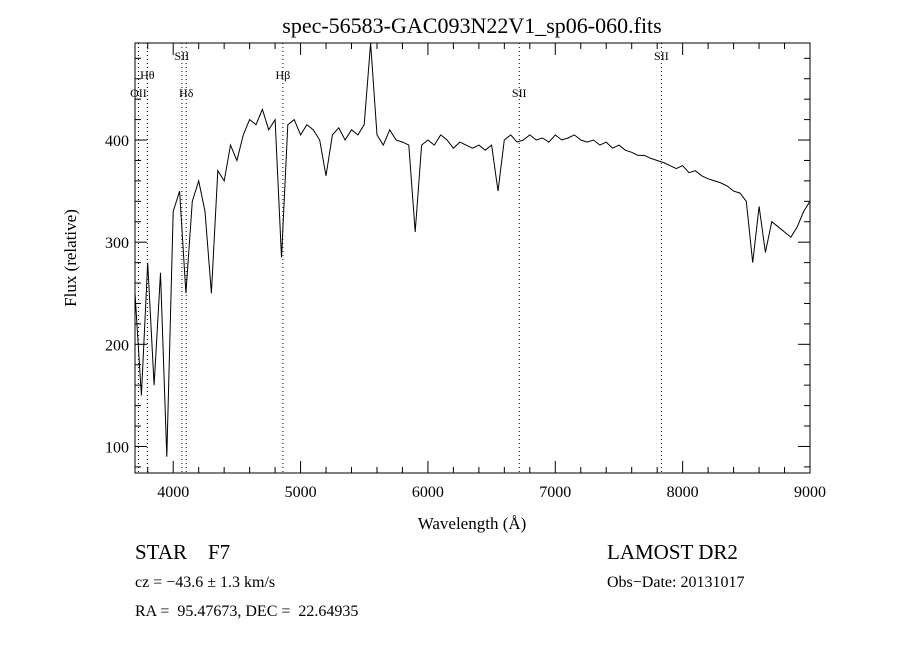  What do you see at coordinates (117, 141) in the screenshot?
I see `y-tick-label: 400` at bounding box center [117, 141].